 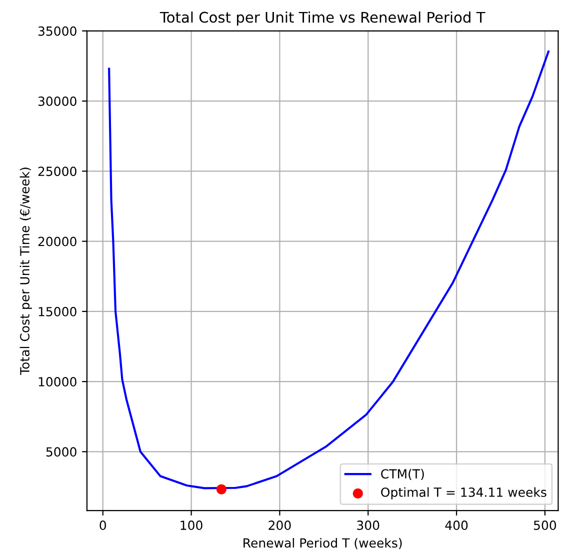 I want to click on y-tick-label: 20000, so click(x=57, y=241).